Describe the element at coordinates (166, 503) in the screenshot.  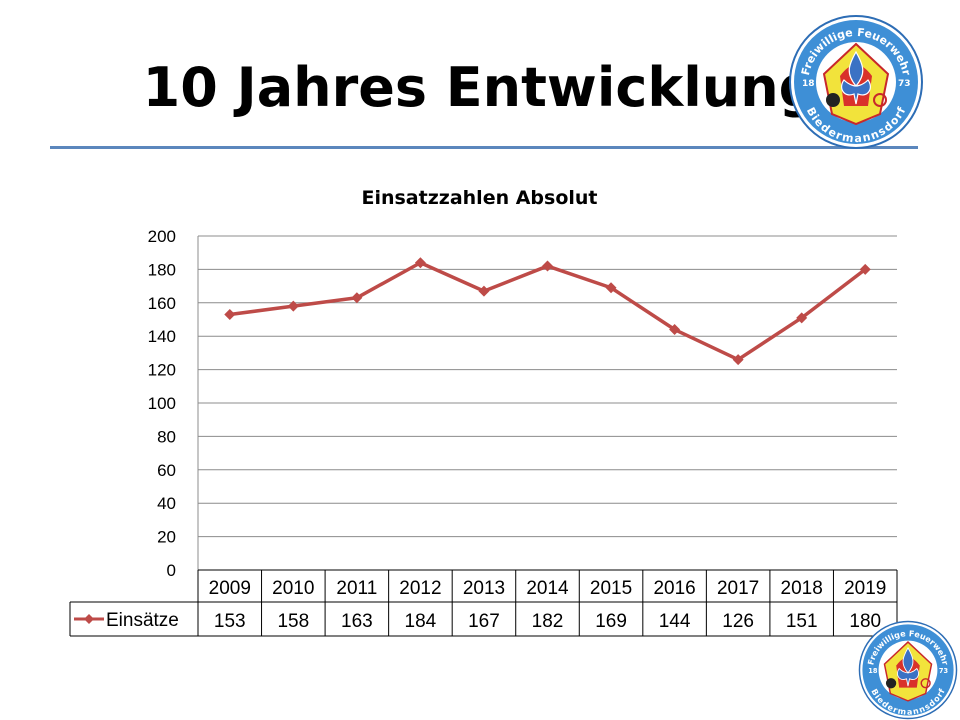
I see `y-tick-label: 40` at that location.